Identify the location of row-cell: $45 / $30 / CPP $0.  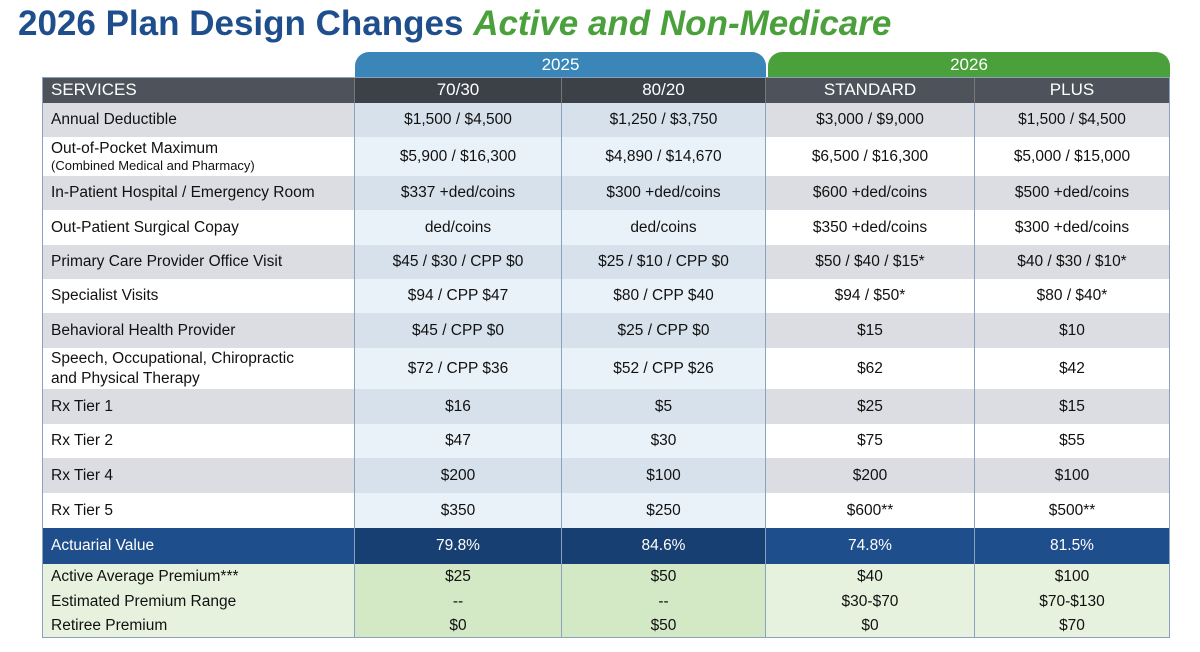
(458, 262).